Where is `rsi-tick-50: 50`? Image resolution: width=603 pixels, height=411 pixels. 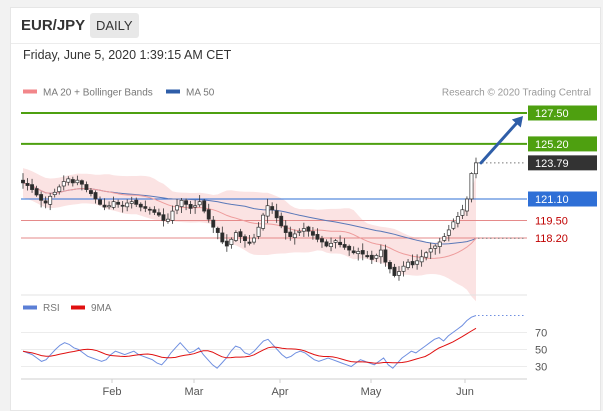 rsi-tick-50: 50 is located at coordinates (541, 351).